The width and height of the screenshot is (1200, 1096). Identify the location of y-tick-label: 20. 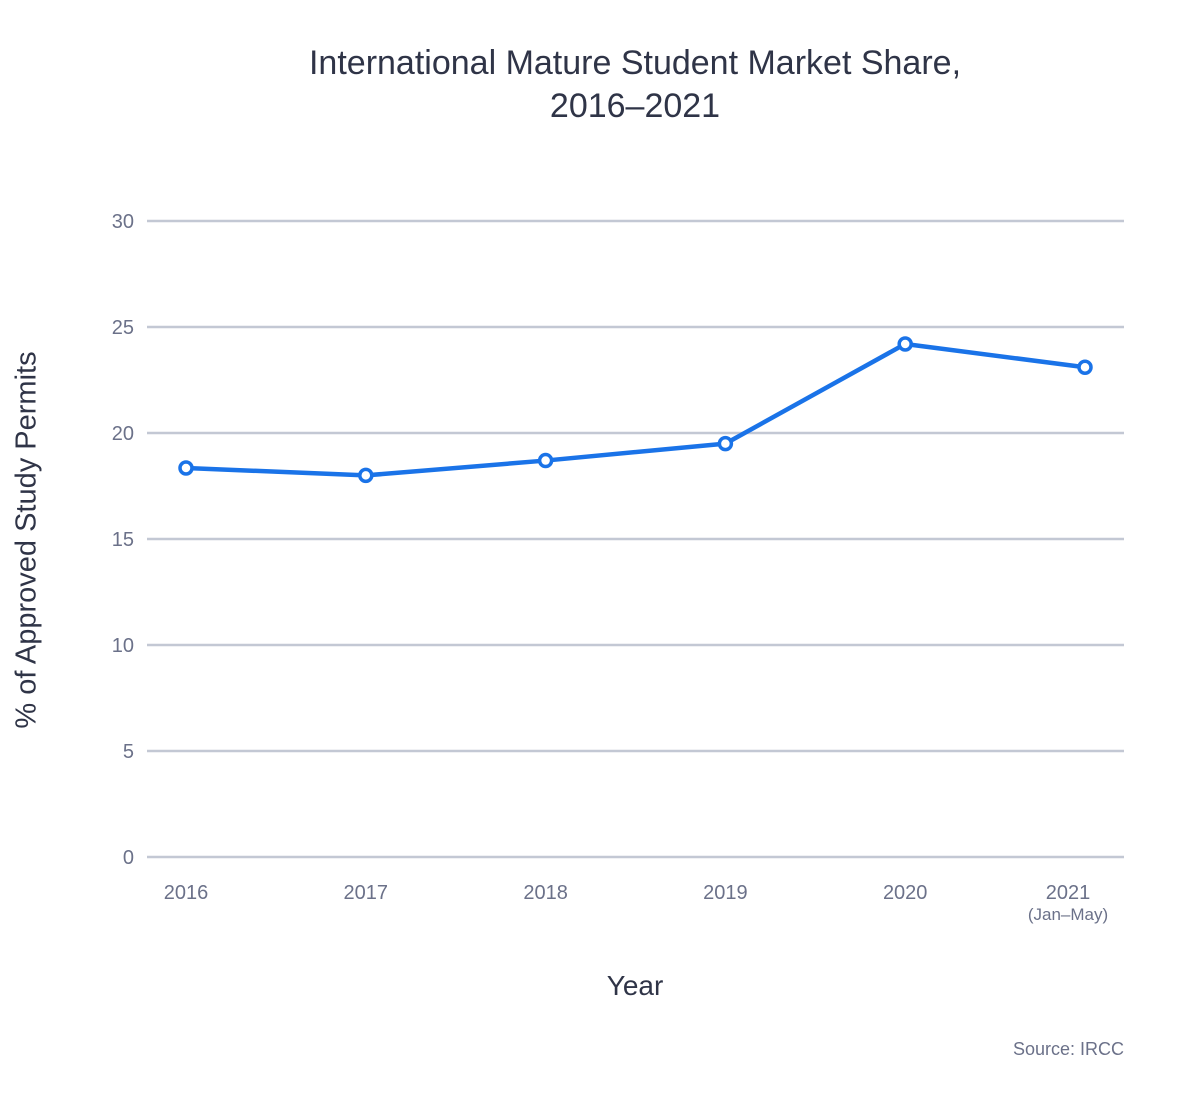
(123, 434).